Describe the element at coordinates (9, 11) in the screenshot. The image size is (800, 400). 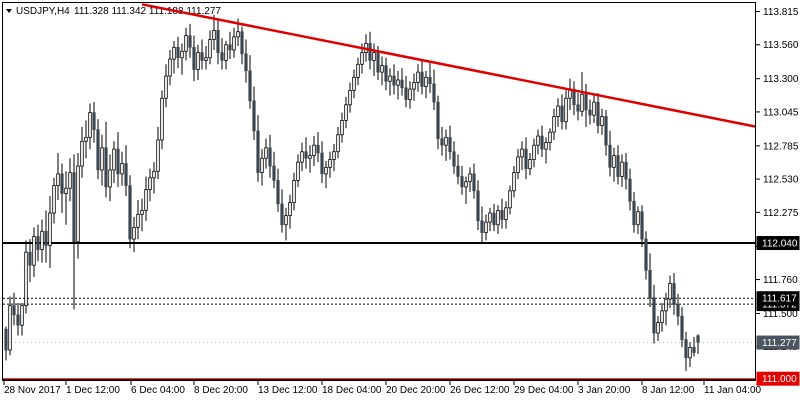
I see `collapse-triangle-icon` at that location.